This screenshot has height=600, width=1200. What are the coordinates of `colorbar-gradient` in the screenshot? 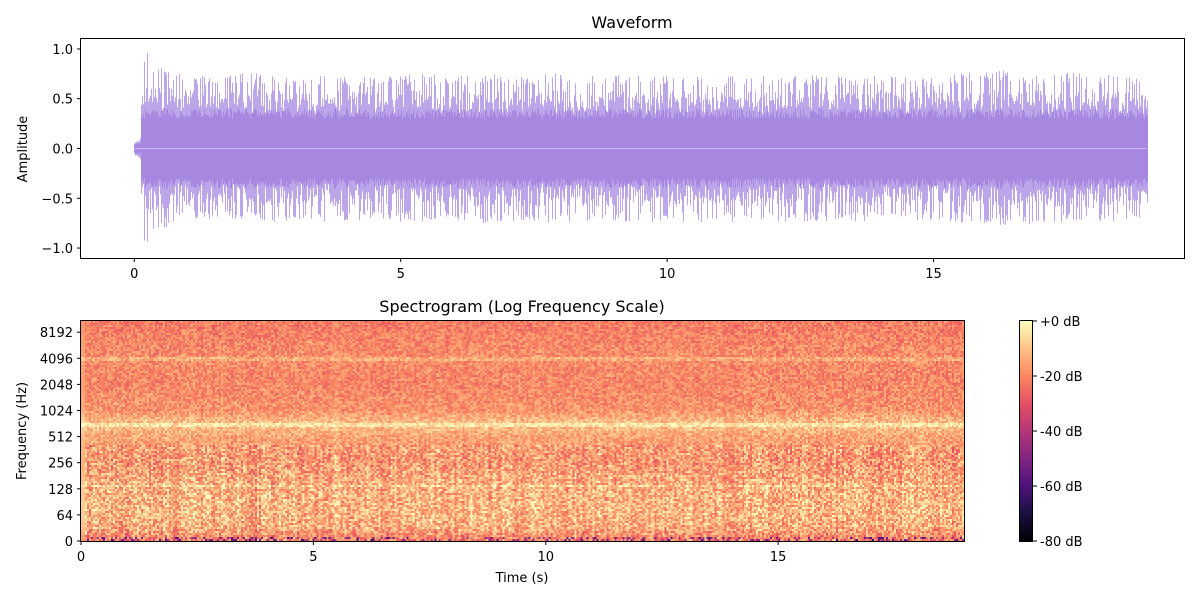 It's located at (1026, 431).